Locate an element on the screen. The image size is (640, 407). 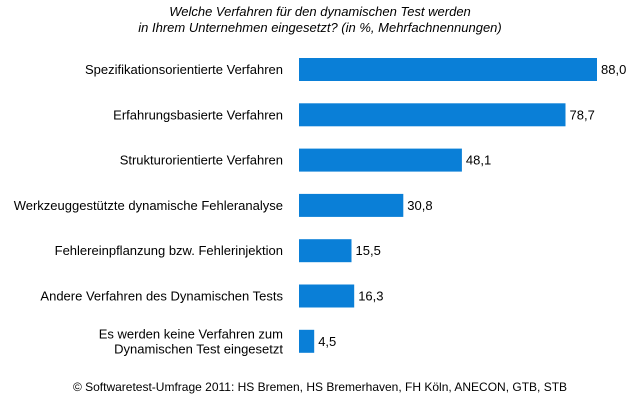
value-label-4: 15,5 is located at coordinates (368, 250).